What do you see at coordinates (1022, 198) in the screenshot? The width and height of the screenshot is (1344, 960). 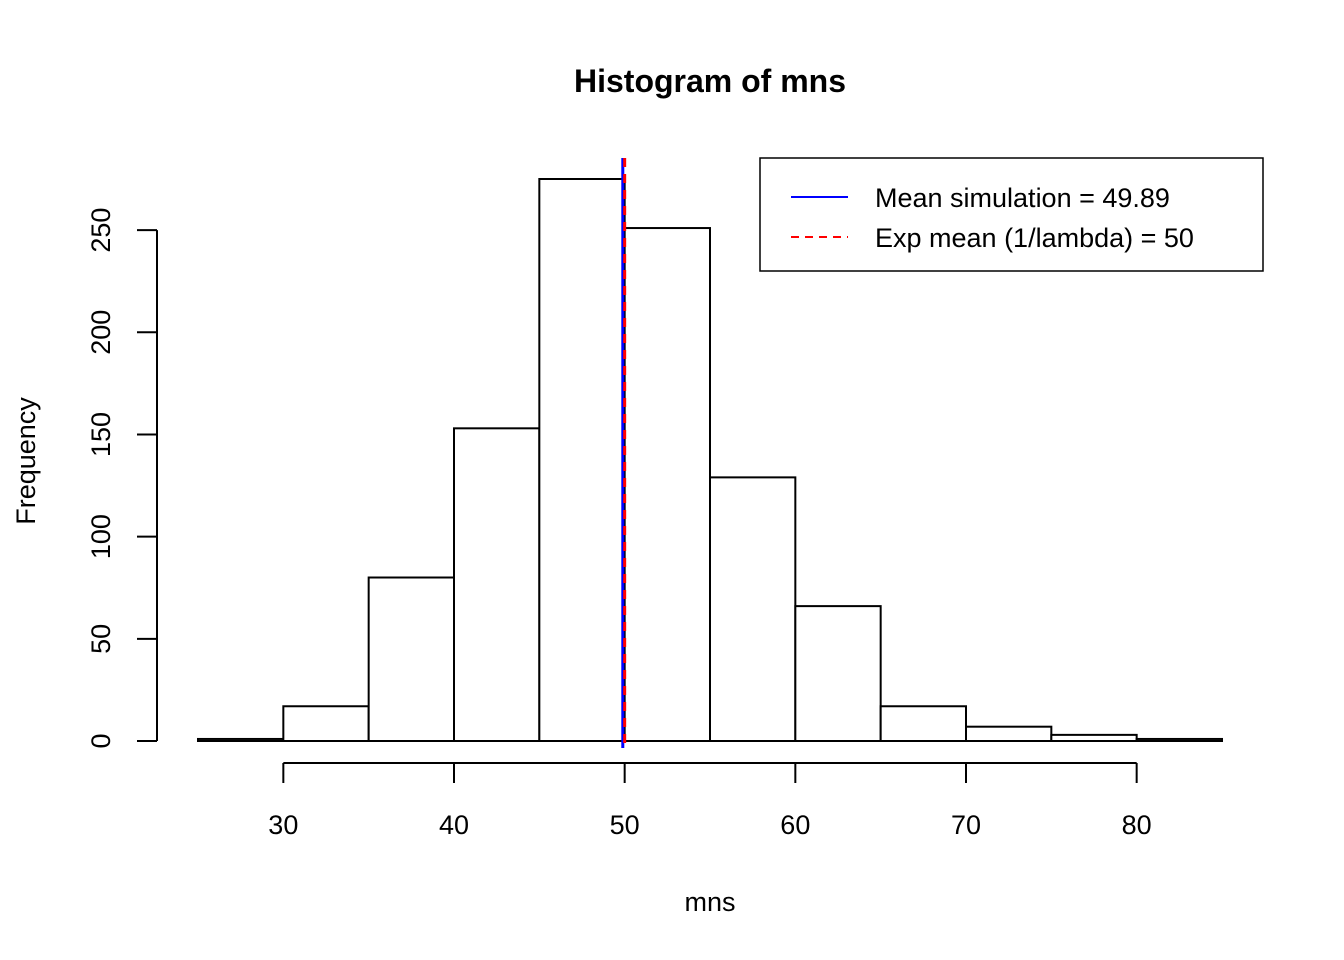 I see `legend-label: Mean simulation = 49.89` at bounding box center [1022, 198].